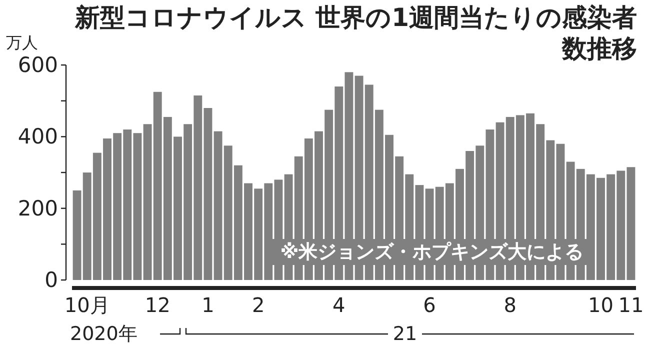  What do you see at coordinates (405, 334) in the screenshot?
I see `text: 21` at bounding box center [405, 334].